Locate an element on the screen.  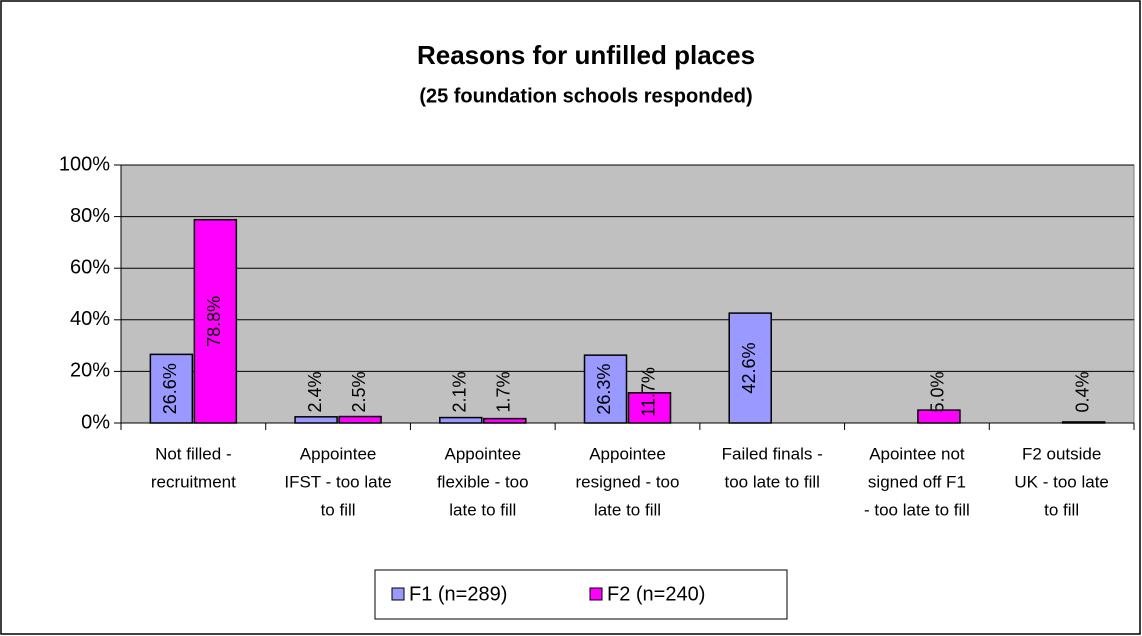
value-label: 2.4% is located at coordinates (315, 391).